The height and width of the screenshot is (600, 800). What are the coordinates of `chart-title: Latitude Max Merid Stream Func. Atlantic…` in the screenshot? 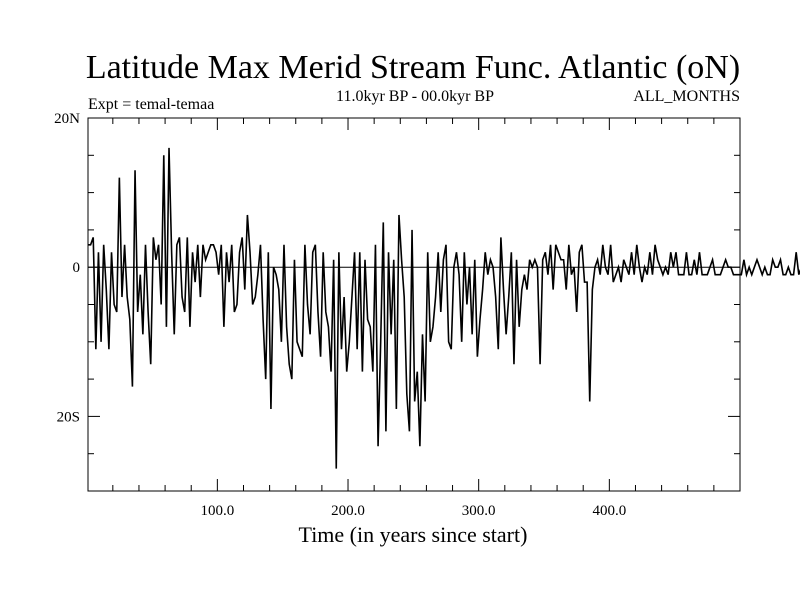 It's located at (413, 67).